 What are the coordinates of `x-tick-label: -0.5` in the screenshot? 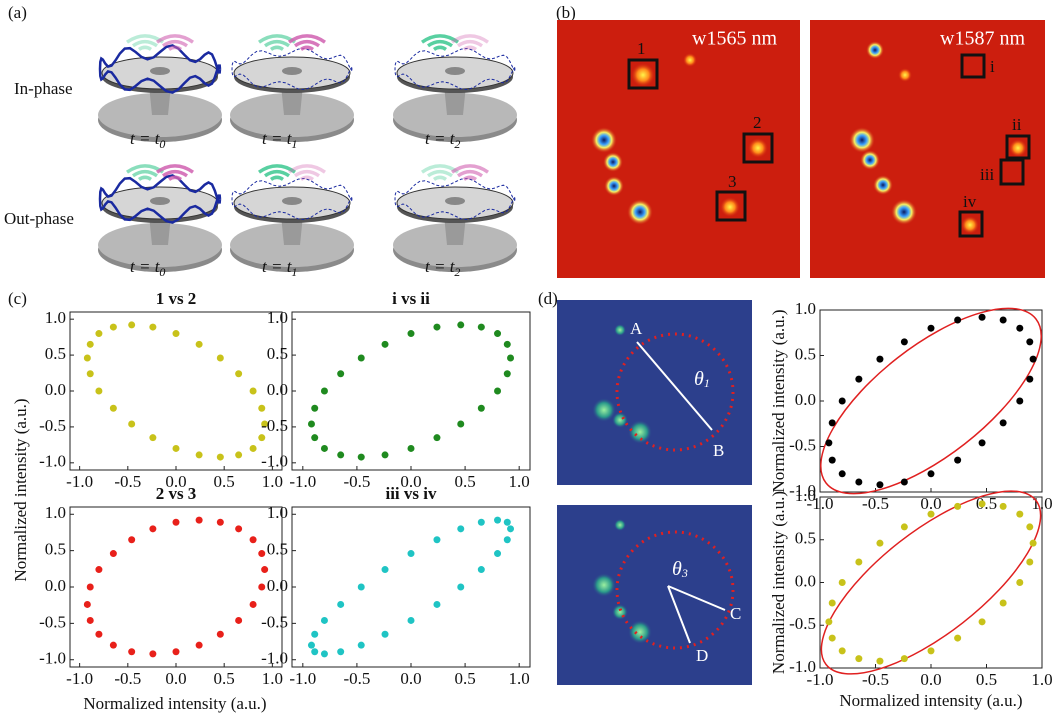 It's located at (875, 503).